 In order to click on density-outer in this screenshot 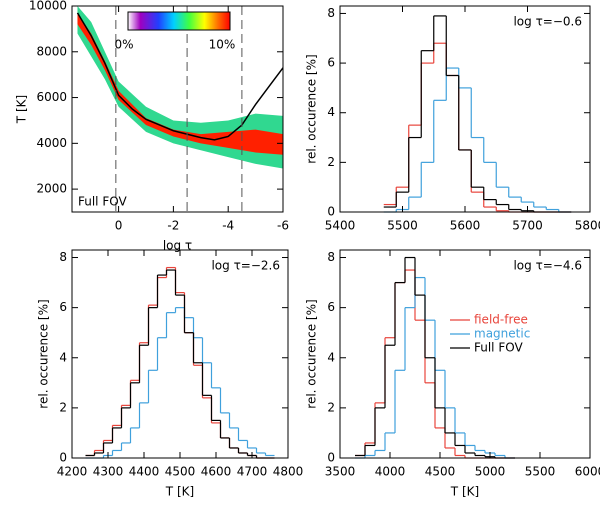, I will do `click(180, 87)`.